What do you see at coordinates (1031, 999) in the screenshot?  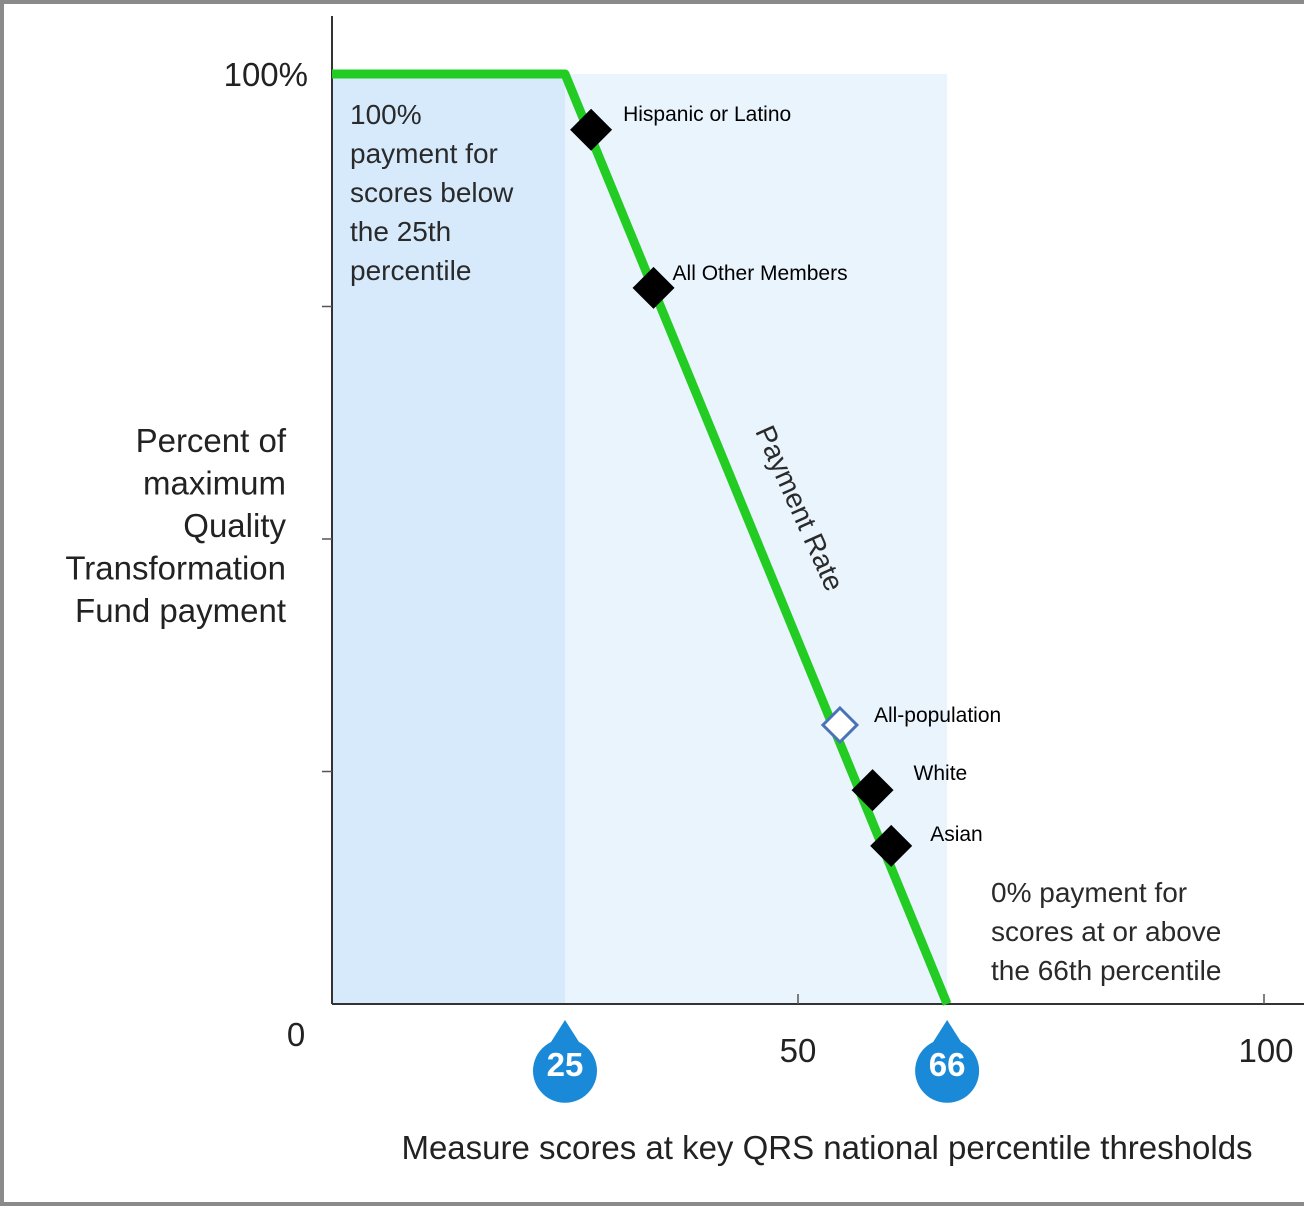 I see `x-axis-ticks` at bounding box center [1031, 999].